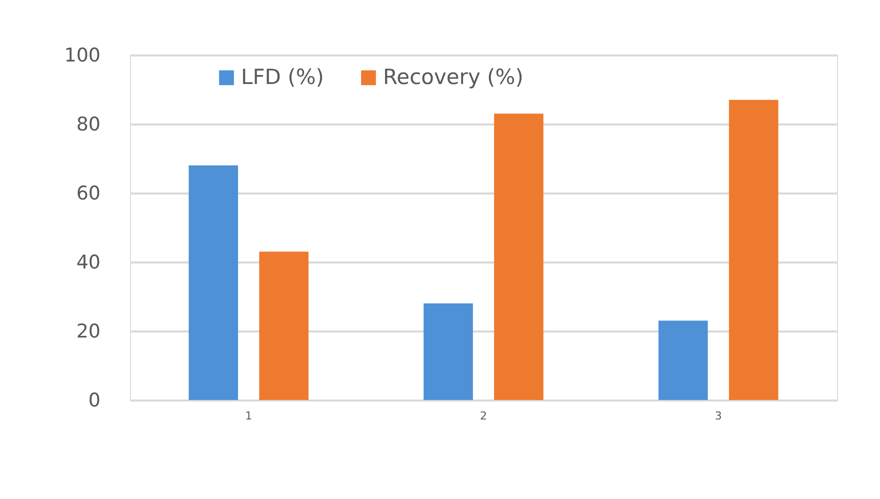 The image size is (880, 499). Describe the element at coordinates (82, 55) in the screenshot. I see `y-tick-label: 100` at that location.